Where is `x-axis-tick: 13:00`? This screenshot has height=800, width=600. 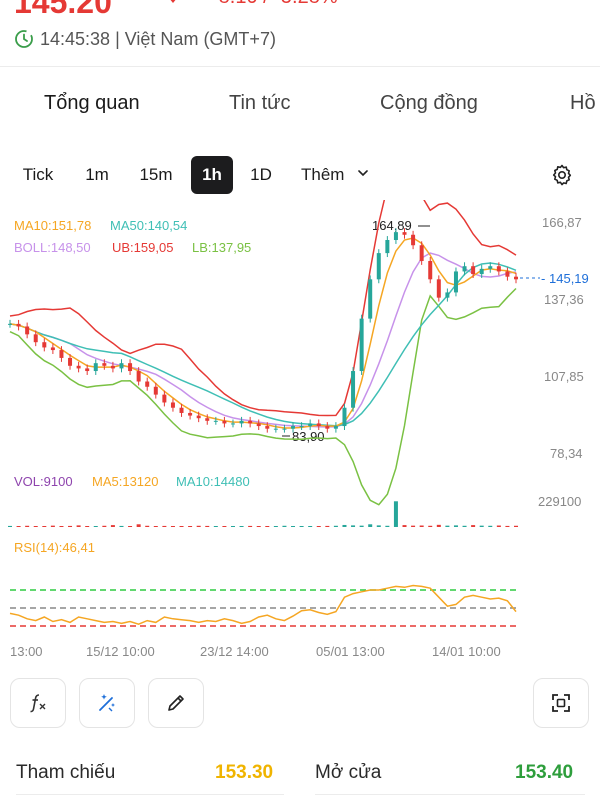
x-axis-tick: 13:00 is located at coordinates (26, 651).